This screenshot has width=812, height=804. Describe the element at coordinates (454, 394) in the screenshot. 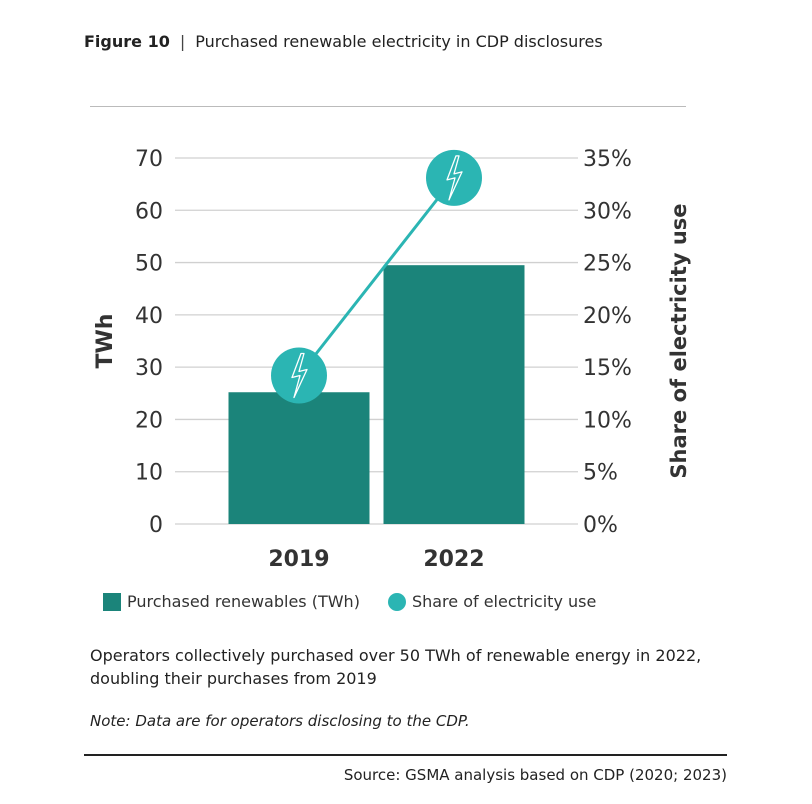

I see `bar-2022` at that location.